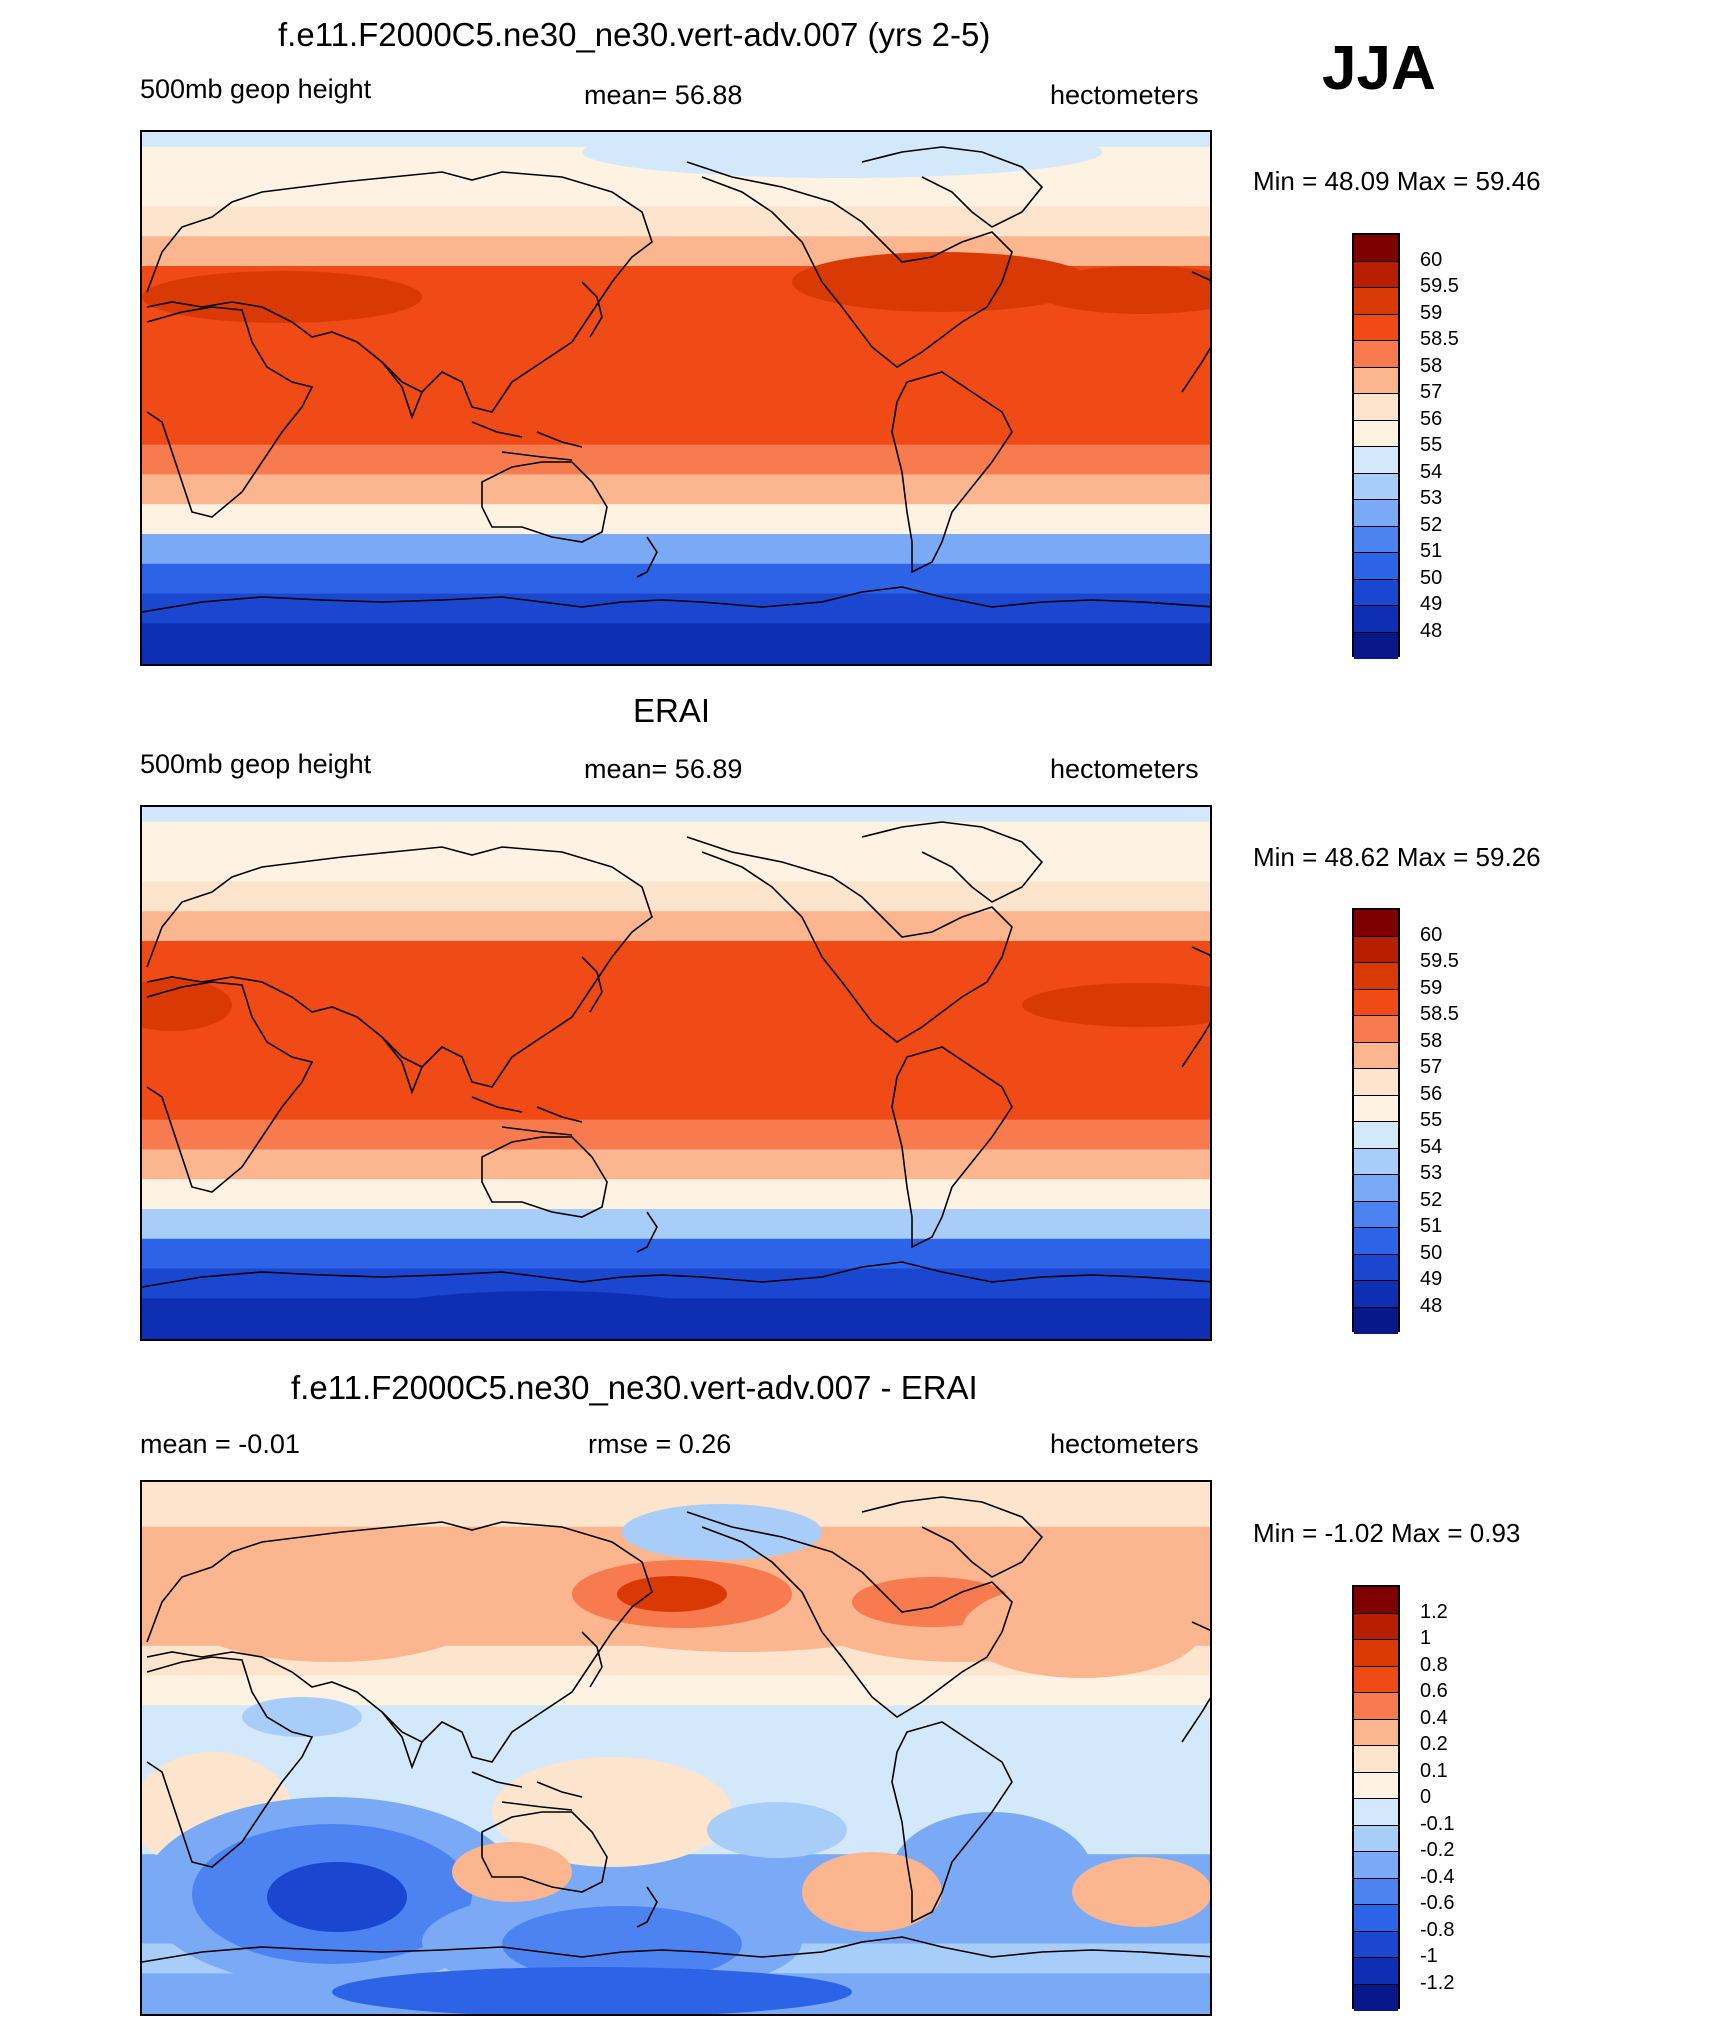 The width and height of the screenshot is (1710, 2036). What do you see at coordinates (256, 764) in the screenshot?
I see `panel2-variable-label: 500mb geop height` at bounding box center [256, 764].